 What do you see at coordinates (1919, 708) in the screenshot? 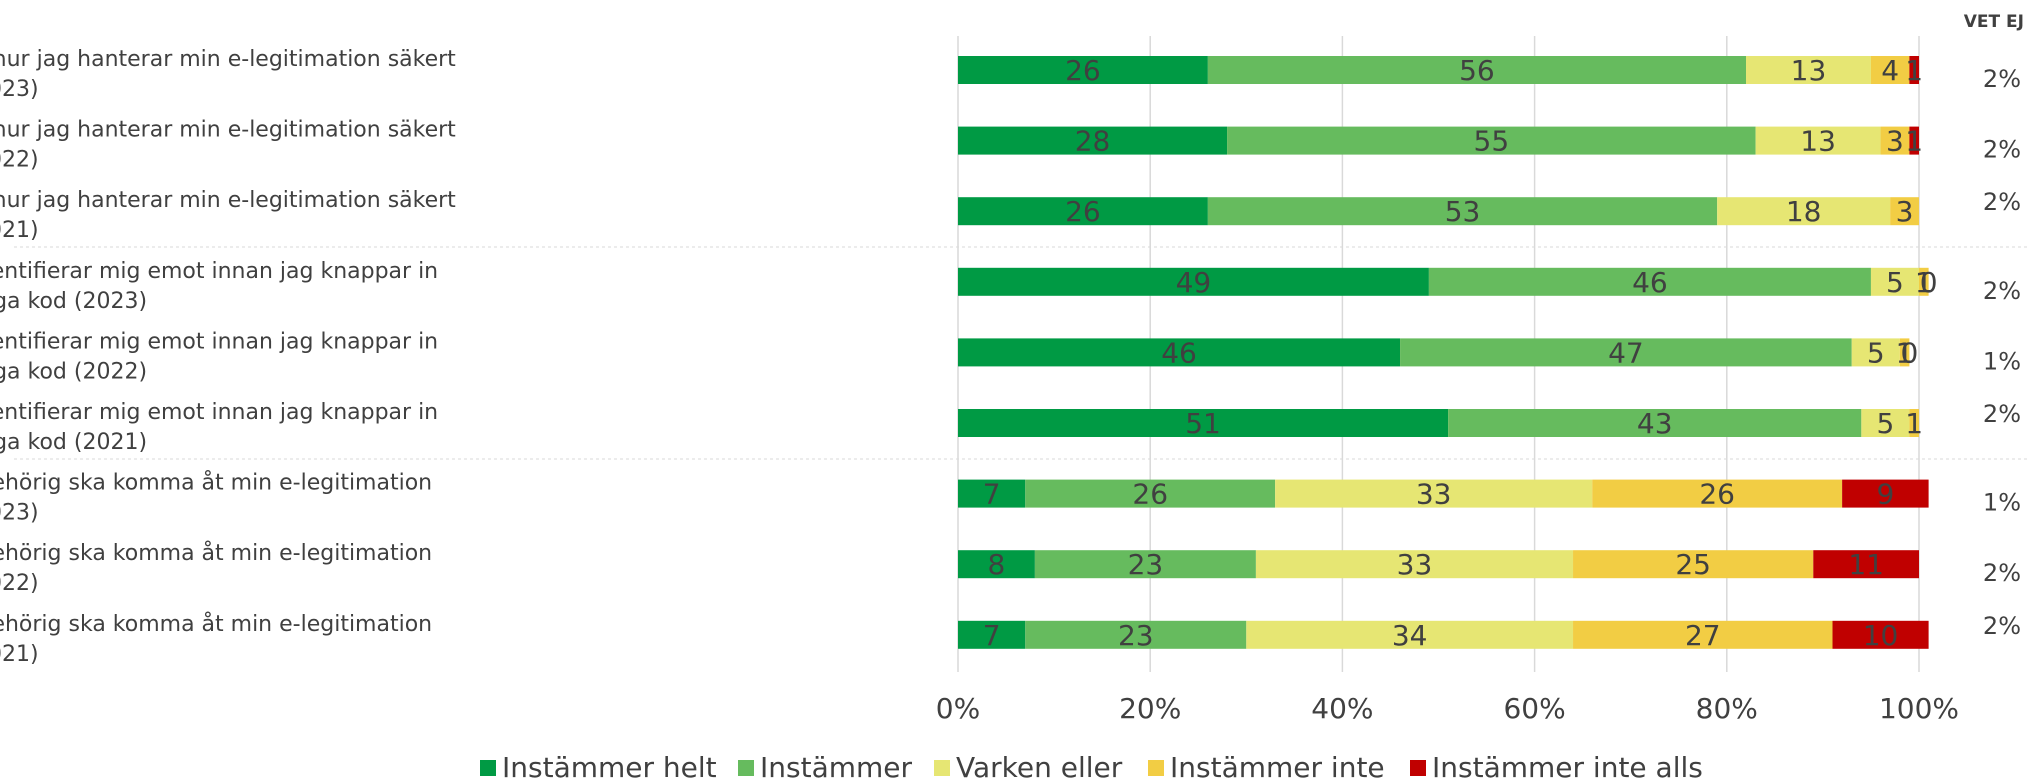
I see `x-tick-label: 100%` at bounding box center [1919, 708].